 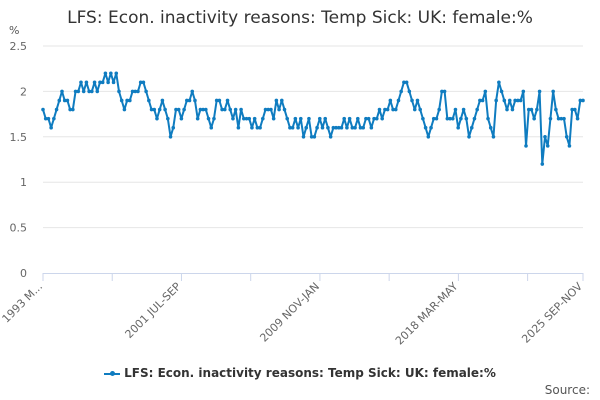 I want to click on x-tick-label: 2009 NOV-JAN, so click(x=289, y=312).